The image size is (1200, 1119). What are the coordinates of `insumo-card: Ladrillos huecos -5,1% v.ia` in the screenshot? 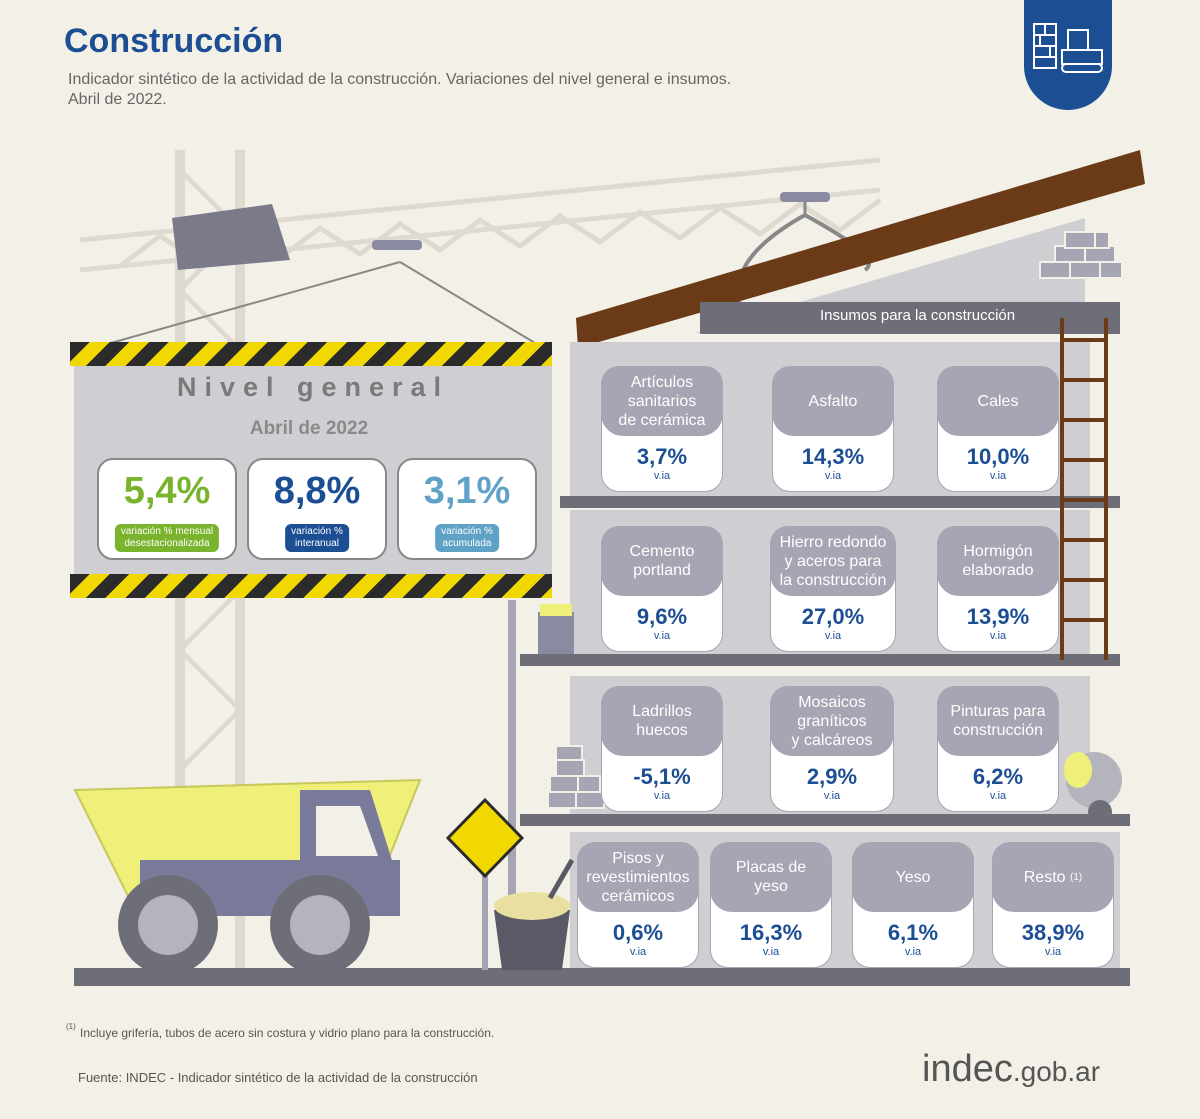 It's located at (662, 750).